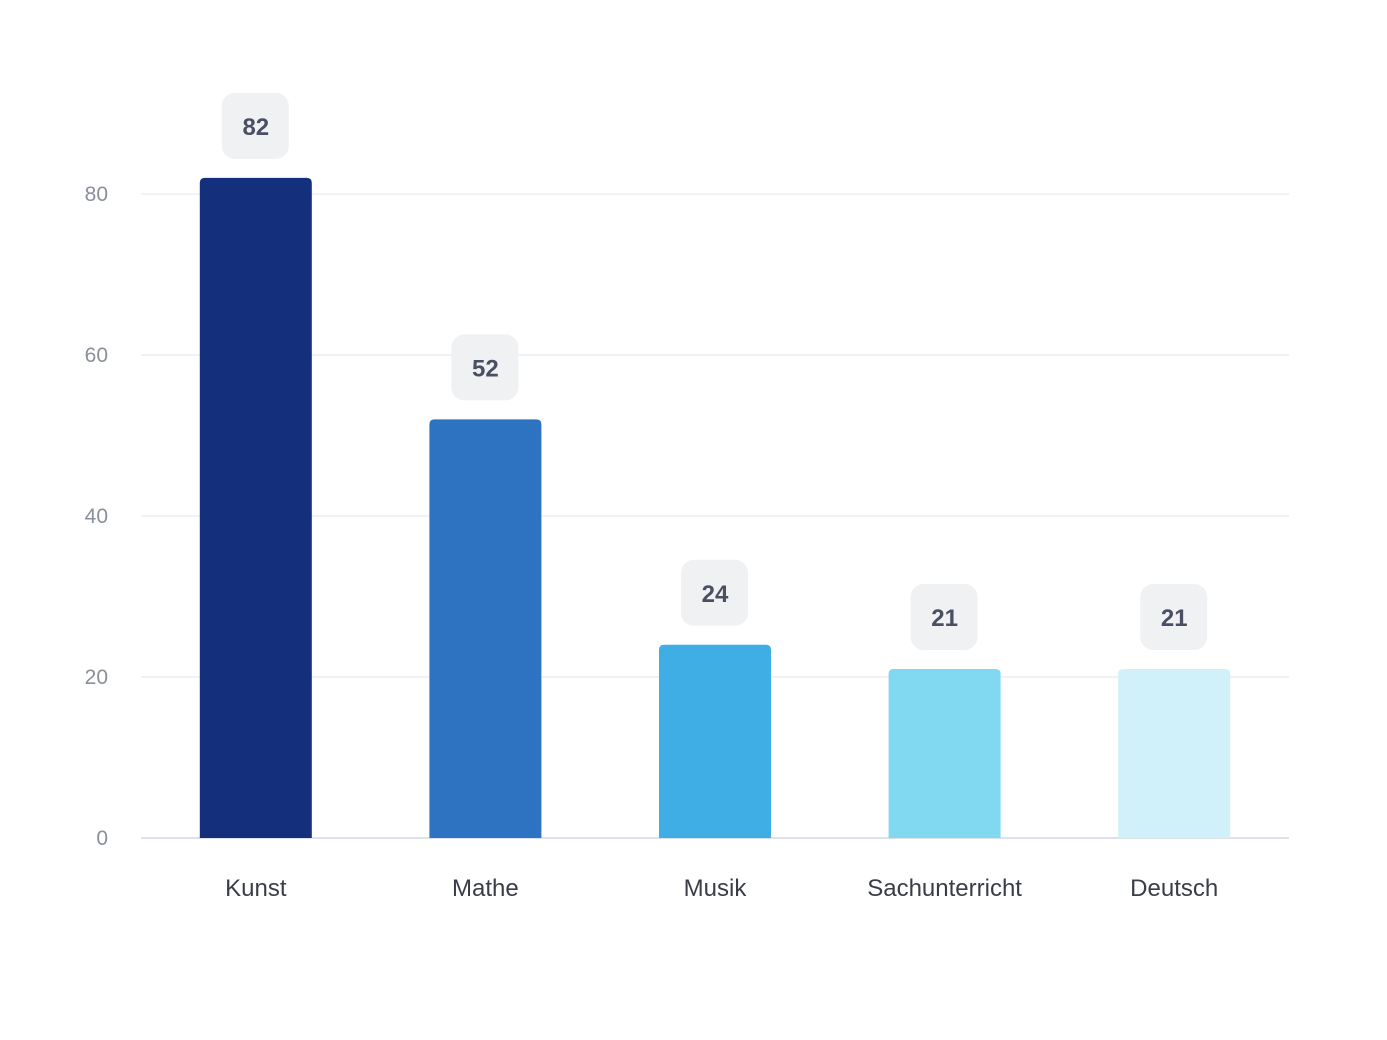  I want to click on y-tick-label: 60, so click(96, 355).